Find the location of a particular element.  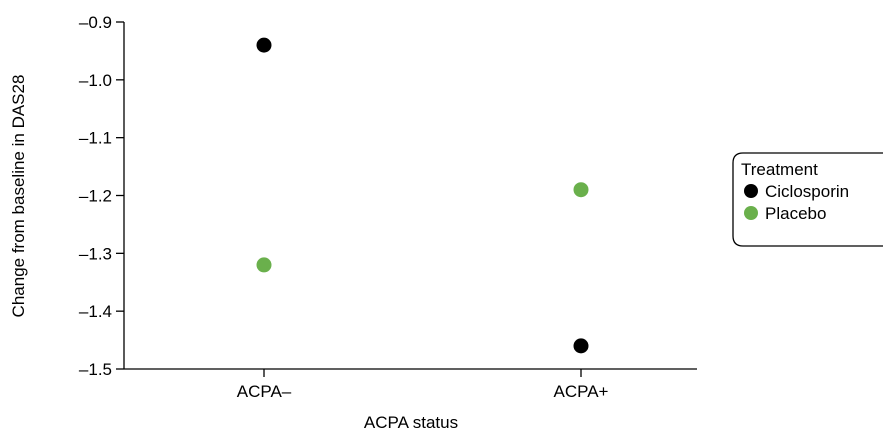

legend: Treatment Ciclosporin Placebo is located at coordinates (807, 199).